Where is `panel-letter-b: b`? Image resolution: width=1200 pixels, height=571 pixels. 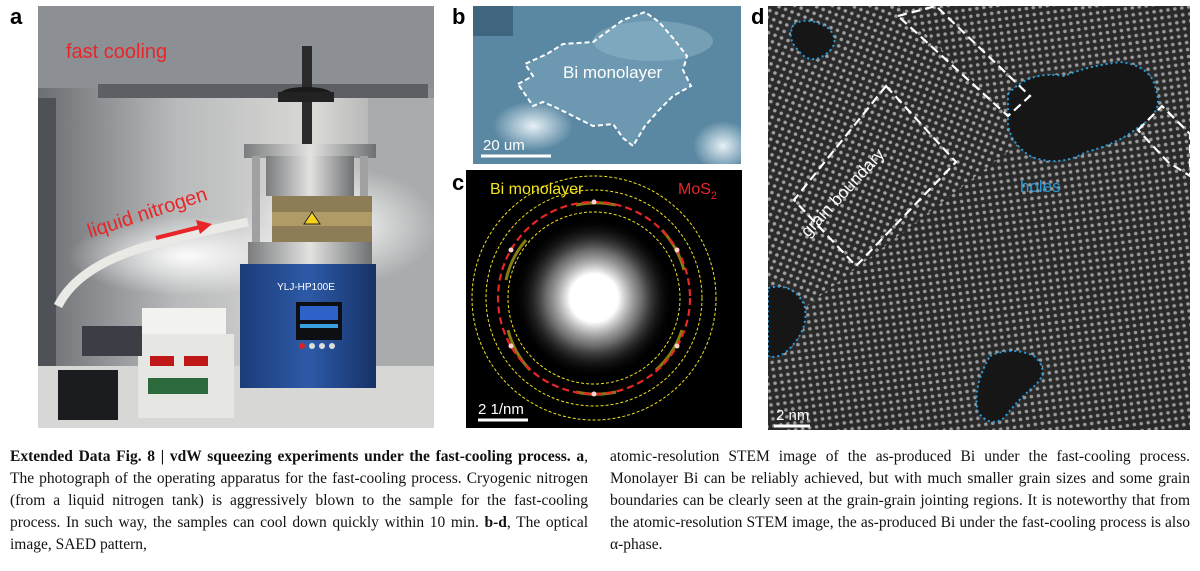
panel-letter-b: b is located at coordinates (459, 16).